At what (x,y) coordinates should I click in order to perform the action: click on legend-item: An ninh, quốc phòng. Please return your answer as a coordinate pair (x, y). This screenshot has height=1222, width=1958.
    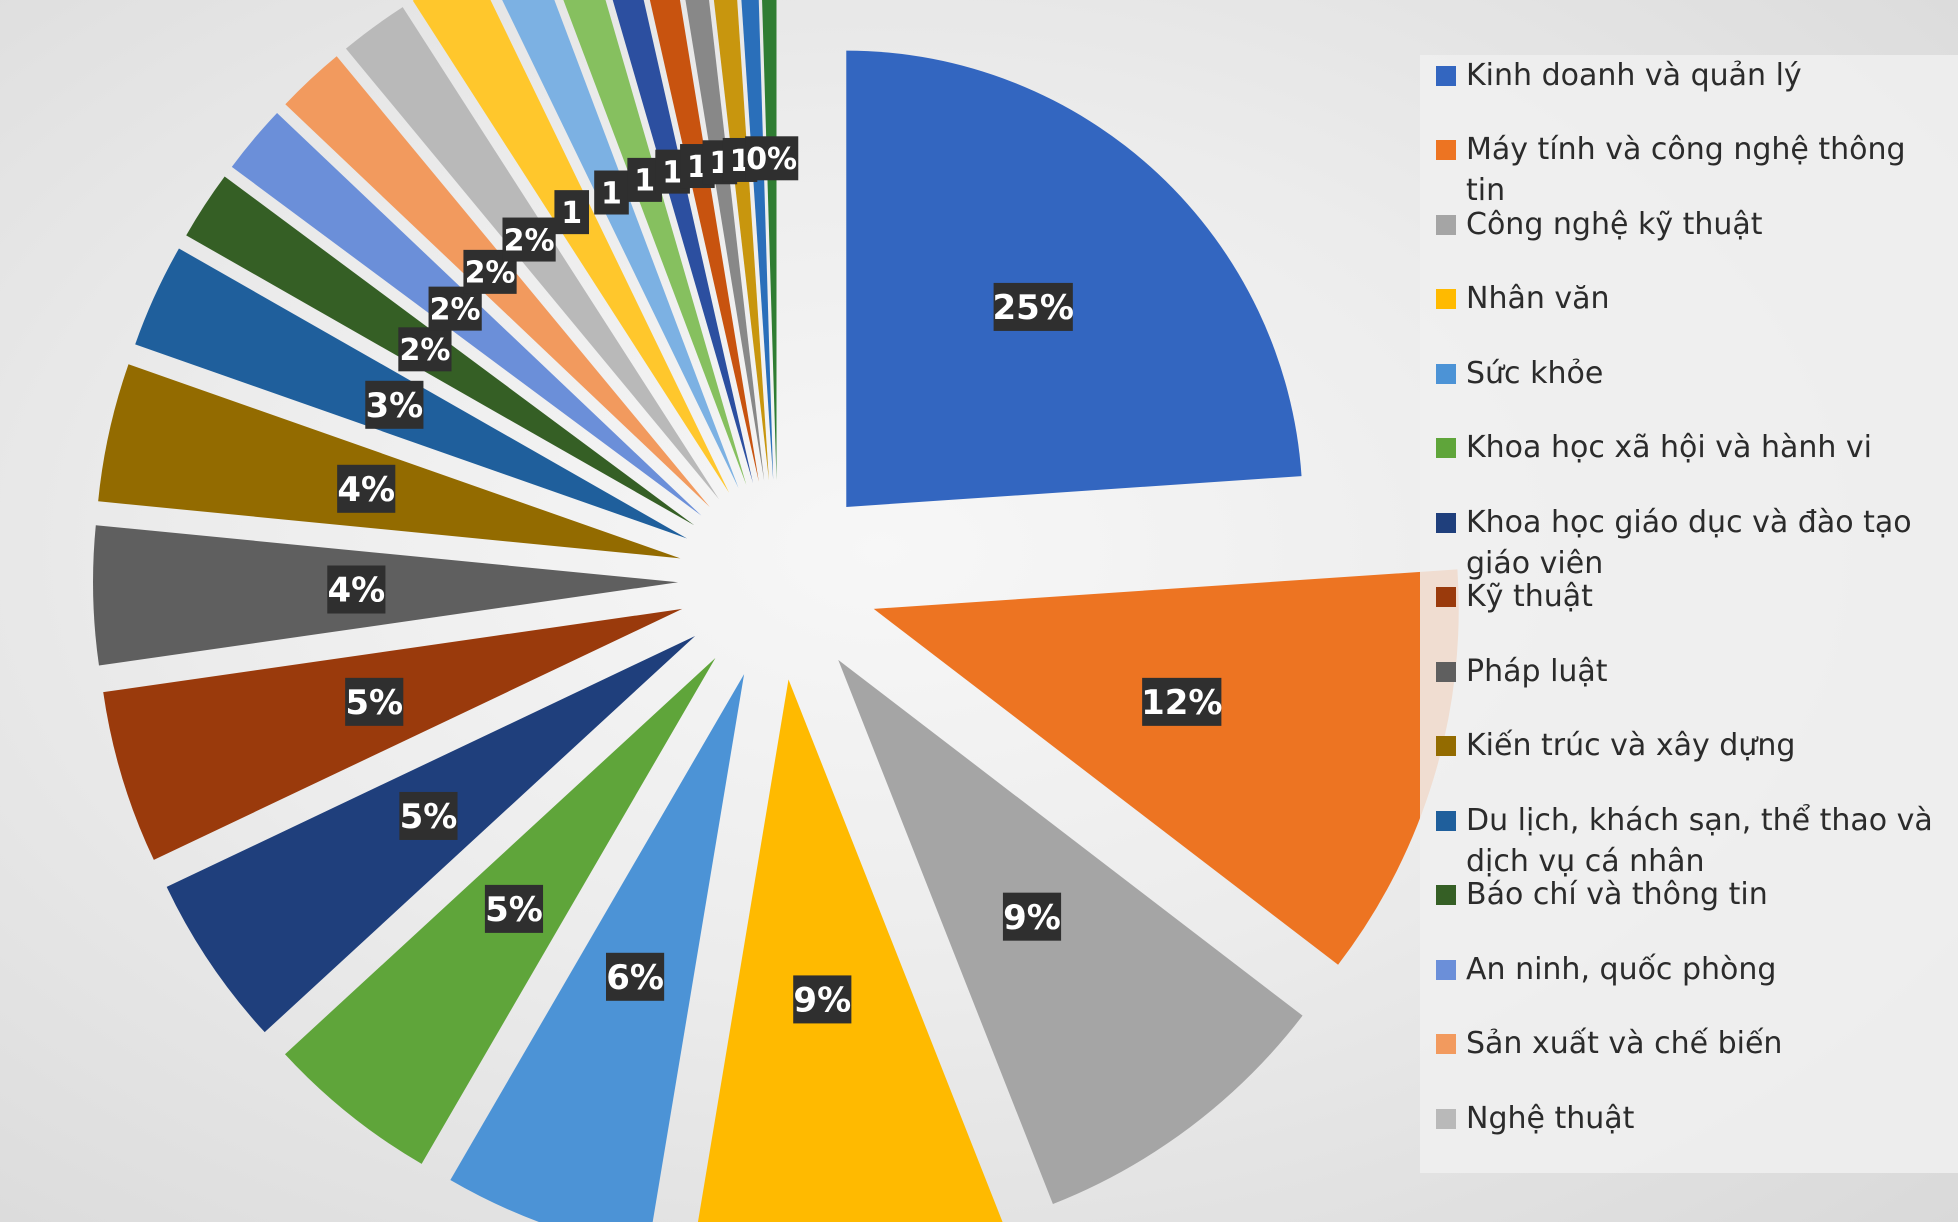
    Looking at the image, I should click on (1693, 969).